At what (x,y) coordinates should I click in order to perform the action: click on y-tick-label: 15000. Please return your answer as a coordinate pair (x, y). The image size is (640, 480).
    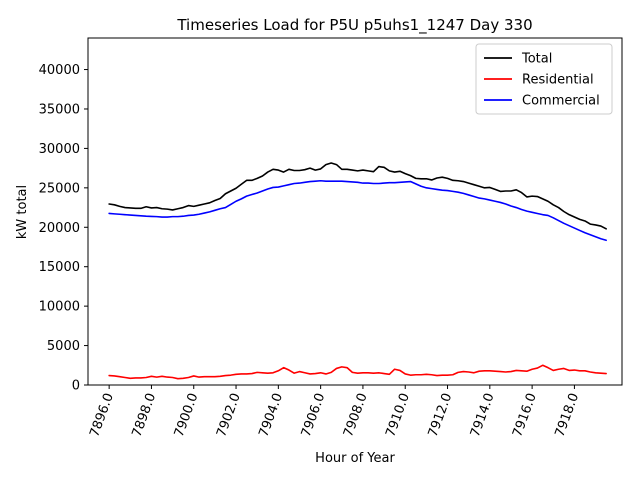
    Looking at the image, I should click on (59, 267).